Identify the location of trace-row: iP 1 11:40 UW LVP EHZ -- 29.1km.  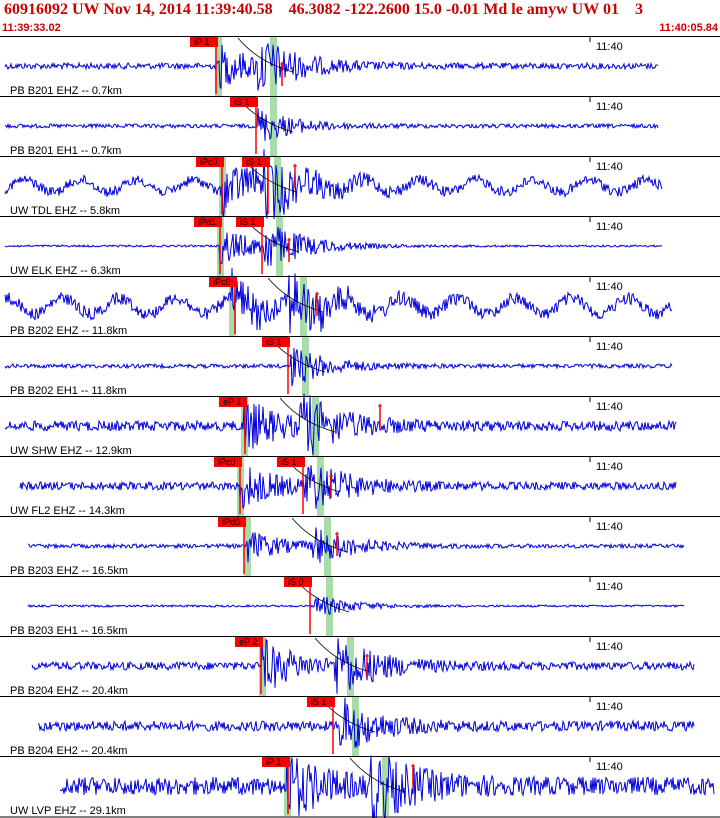
(360, 786).